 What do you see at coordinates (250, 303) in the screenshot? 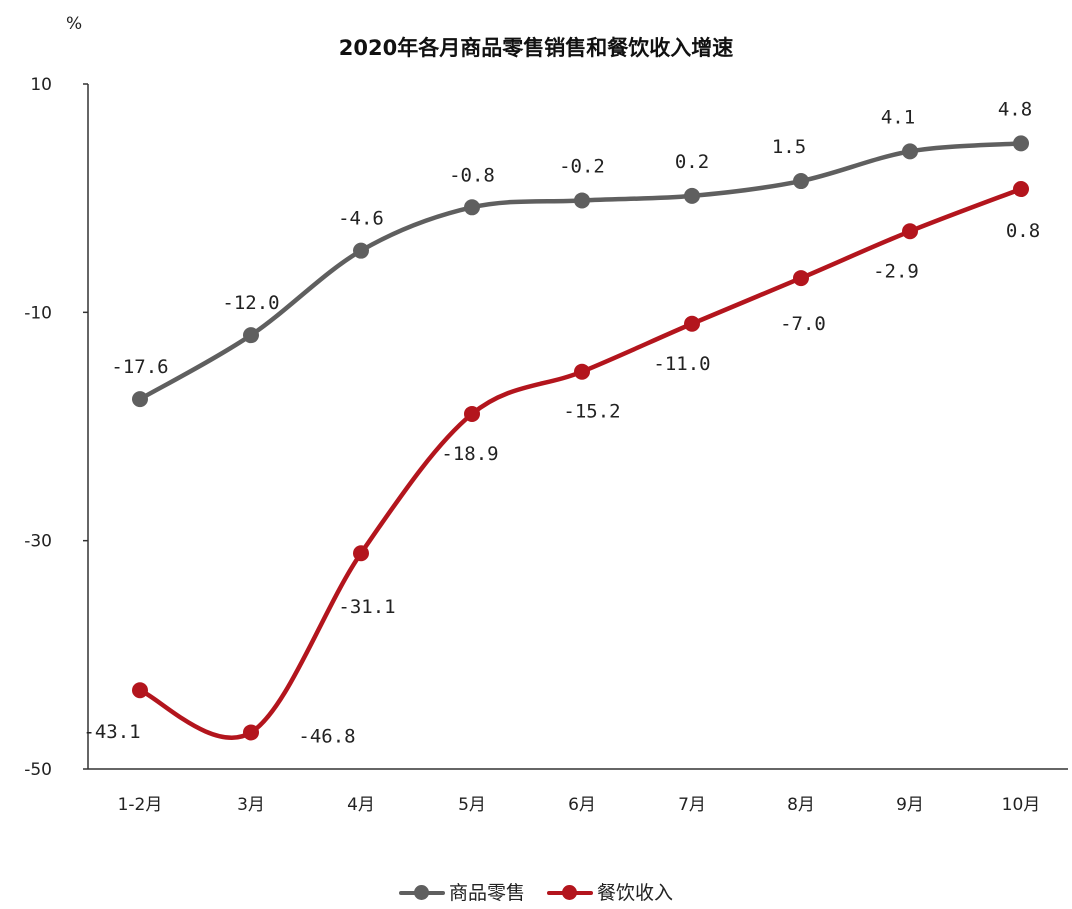
I see `data-label-goods: -12.0` at bounding box center [250, 303].